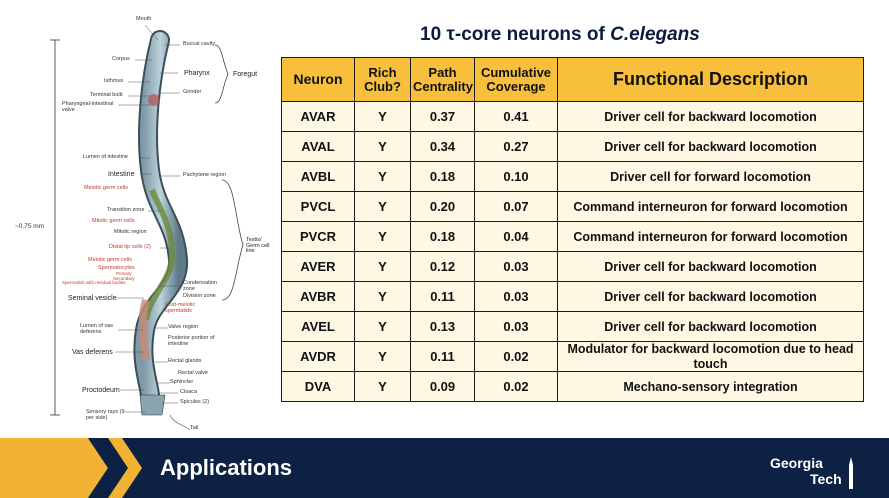 This screenshot has width=889, height=498. Describe the element at coordinates (185, 361) in the screenshot. I see `label-rectal-glands: Rectal glands` at that location.